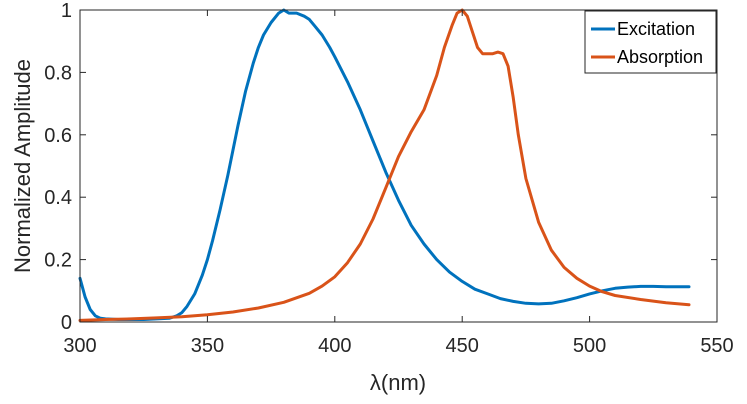  I want to click on legend: Excitation Absorption, so click(650, 42).